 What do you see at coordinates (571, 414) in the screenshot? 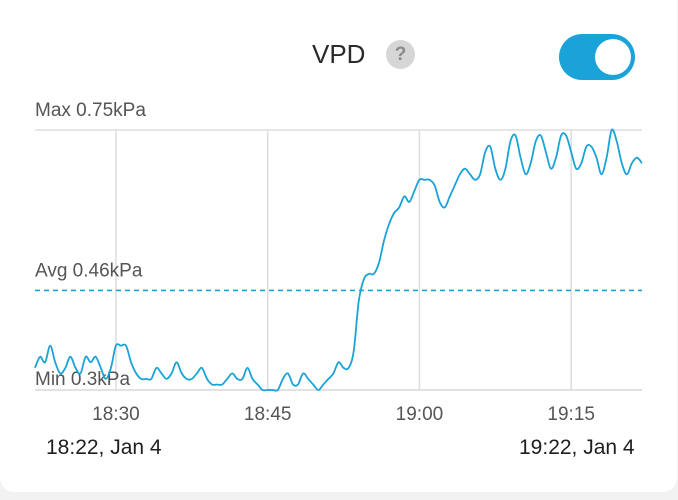
I see `x-tick-label: 19:15` at bounding box center [571, 414].